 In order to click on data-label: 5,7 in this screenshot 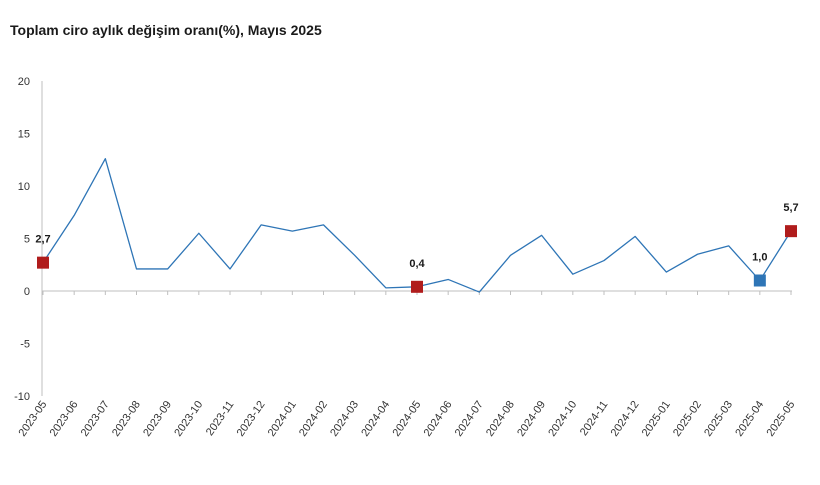, I will do `click(790, 208)`.